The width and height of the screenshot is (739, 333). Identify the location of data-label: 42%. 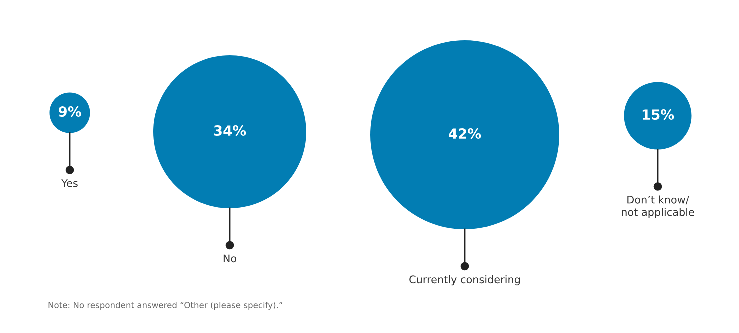
(465, 134).